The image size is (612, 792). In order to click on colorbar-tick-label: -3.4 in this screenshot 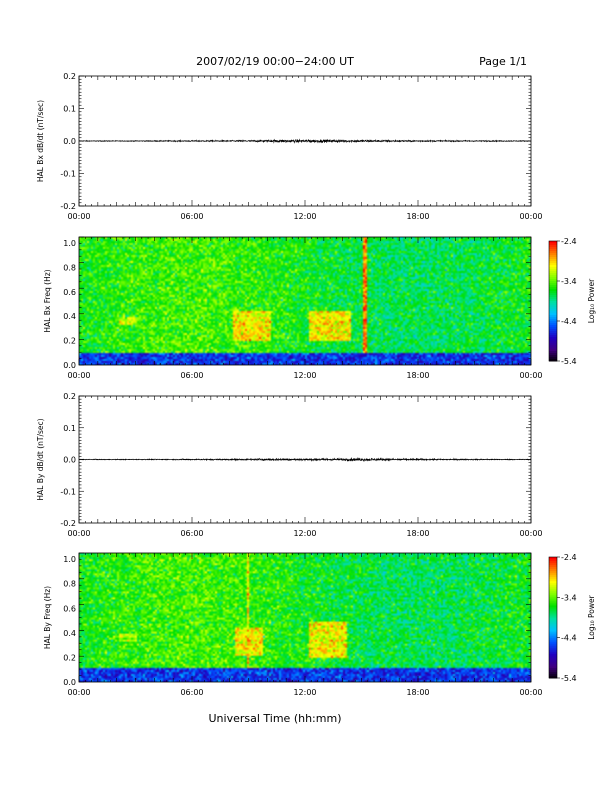, I will do `click(569, 281)`.